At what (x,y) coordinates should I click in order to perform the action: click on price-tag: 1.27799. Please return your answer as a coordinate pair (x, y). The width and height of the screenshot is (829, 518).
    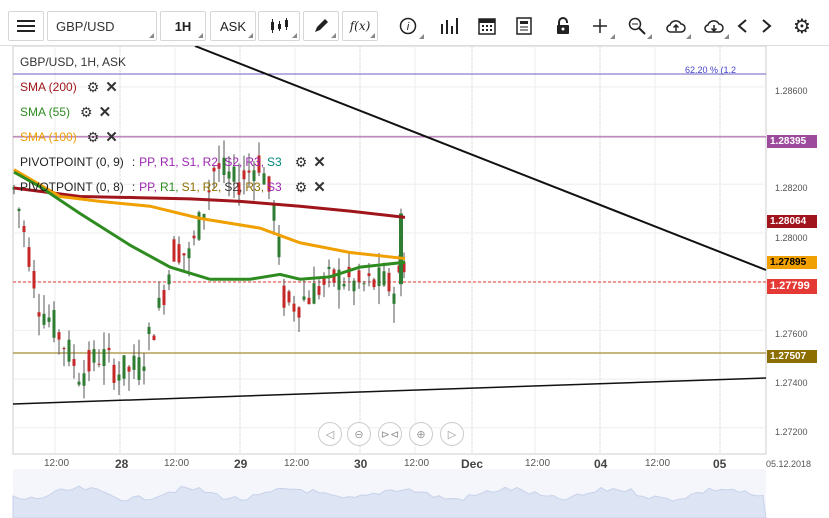
    Looking at the image, I should click on (792, 286).